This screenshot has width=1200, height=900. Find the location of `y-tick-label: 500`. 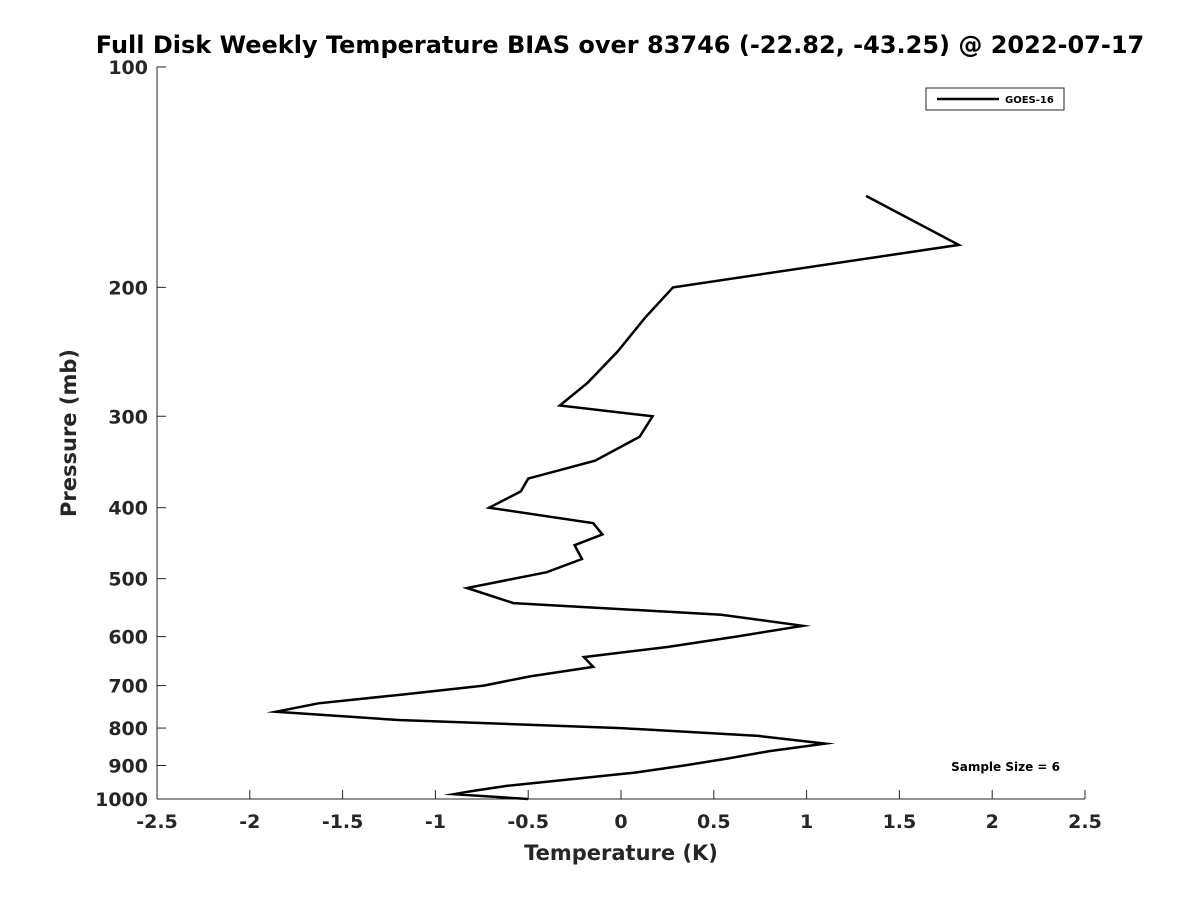

y-tick-label: 500 is located at coordinates (128, 580).